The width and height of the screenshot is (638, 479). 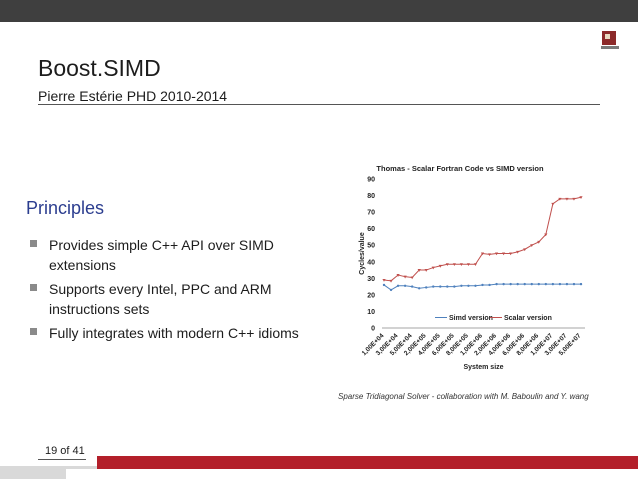 I want to click on y-axis-label: Cycles/value, so click(x=362, y=253).